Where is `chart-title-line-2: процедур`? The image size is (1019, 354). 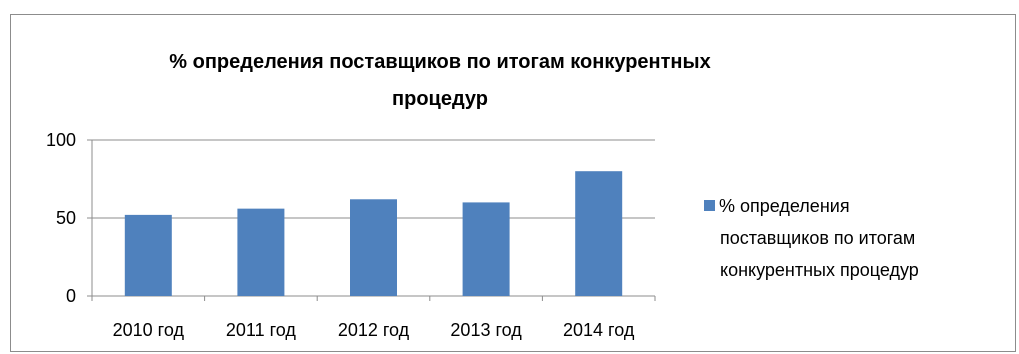 chart-title-line-2: процедур is located at coordinates (440, 99).